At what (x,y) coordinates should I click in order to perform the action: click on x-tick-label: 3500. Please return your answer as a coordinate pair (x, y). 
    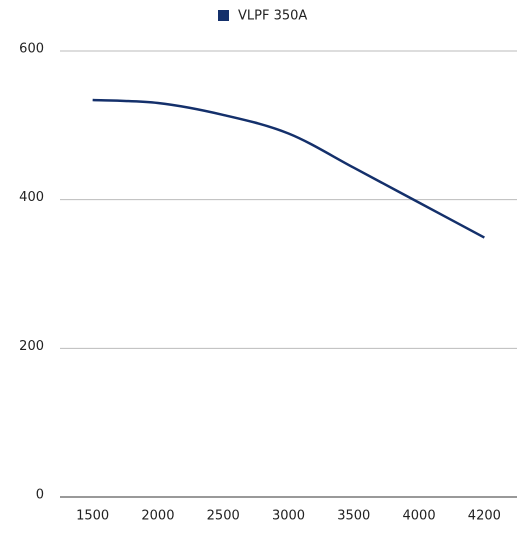
    Looking at the image, I should click on (353, 516).